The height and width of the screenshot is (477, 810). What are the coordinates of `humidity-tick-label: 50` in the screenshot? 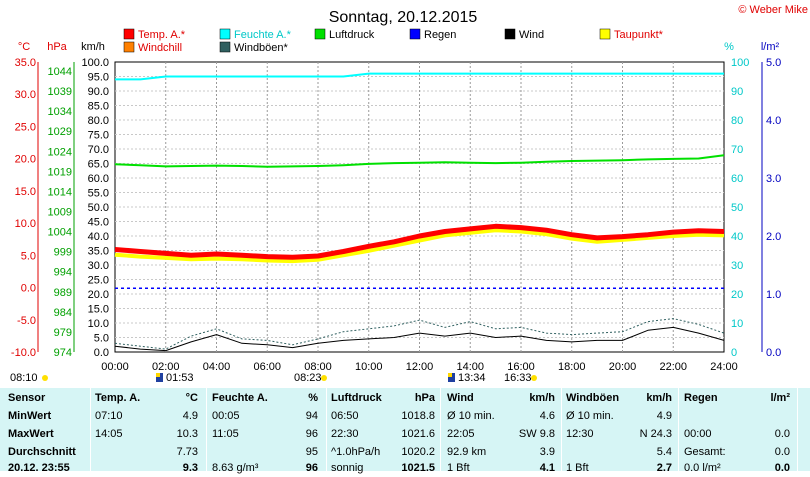 It's located at (737, 208).